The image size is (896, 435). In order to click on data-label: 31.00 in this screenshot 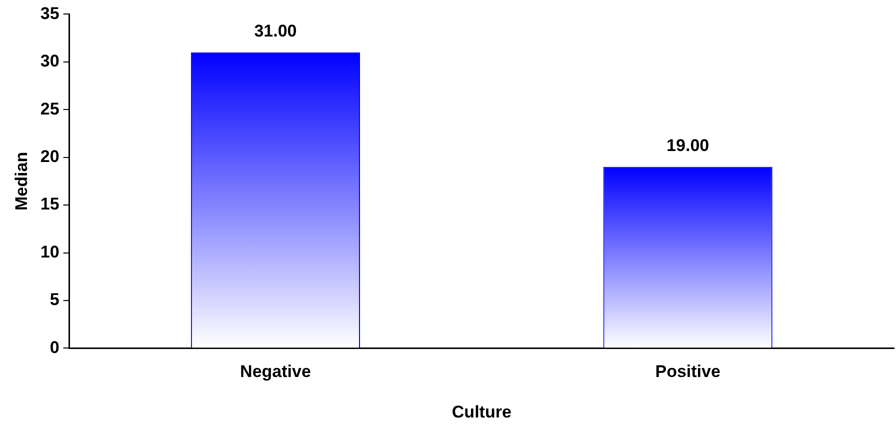, I will do `click(275, 31)`.